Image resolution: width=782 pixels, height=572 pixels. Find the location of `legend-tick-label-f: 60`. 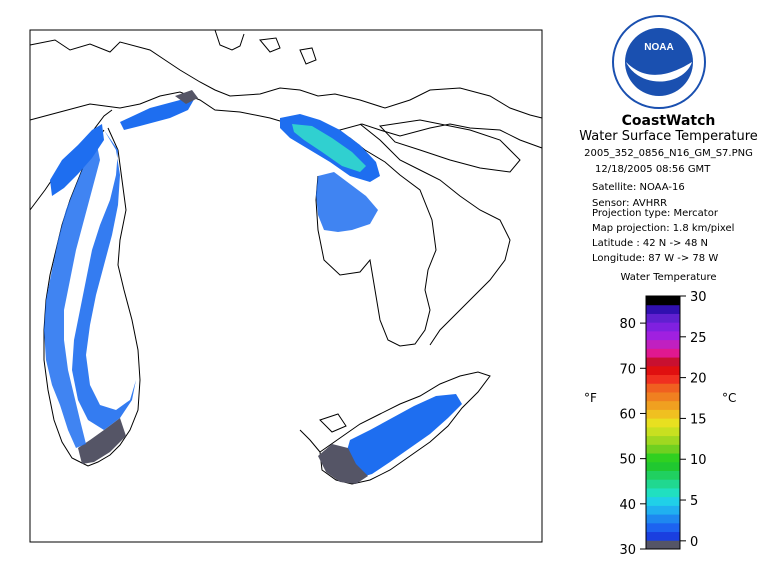

legend-tick-label-f: 60 is located at coordinates (627, 414).